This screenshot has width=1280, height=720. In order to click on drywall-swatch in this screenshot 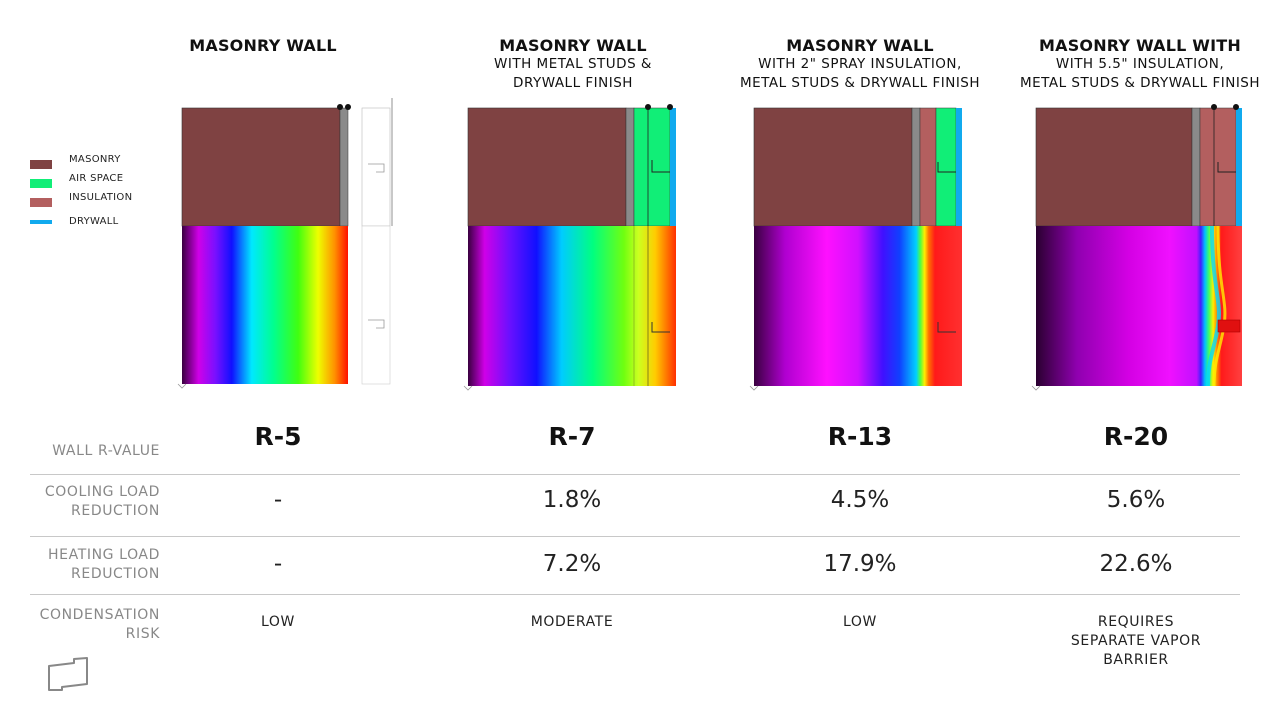, I will do `click(41, 222)`.